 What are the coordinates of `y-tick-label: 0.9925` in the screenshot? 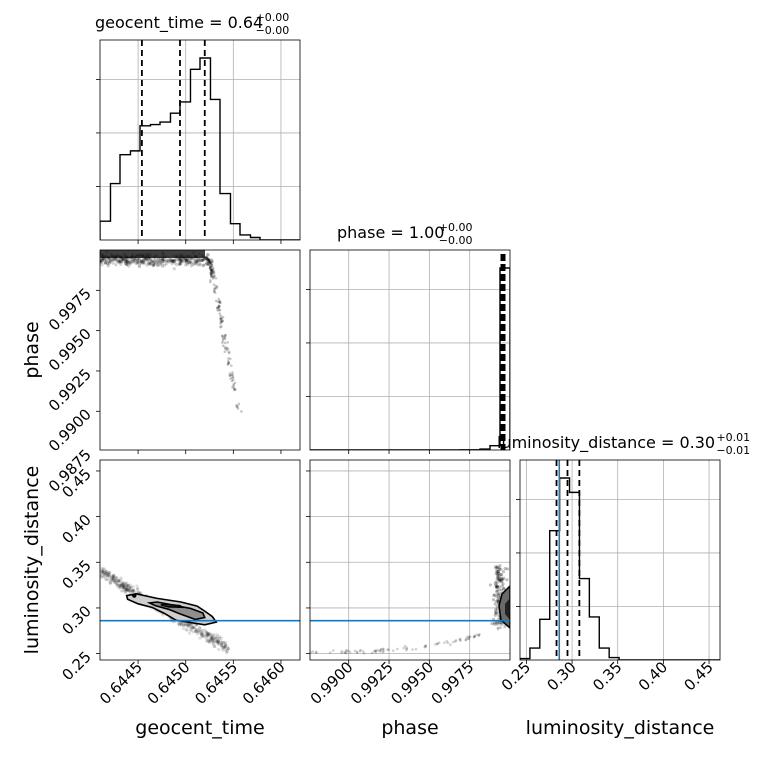 It's located at (70, 390).